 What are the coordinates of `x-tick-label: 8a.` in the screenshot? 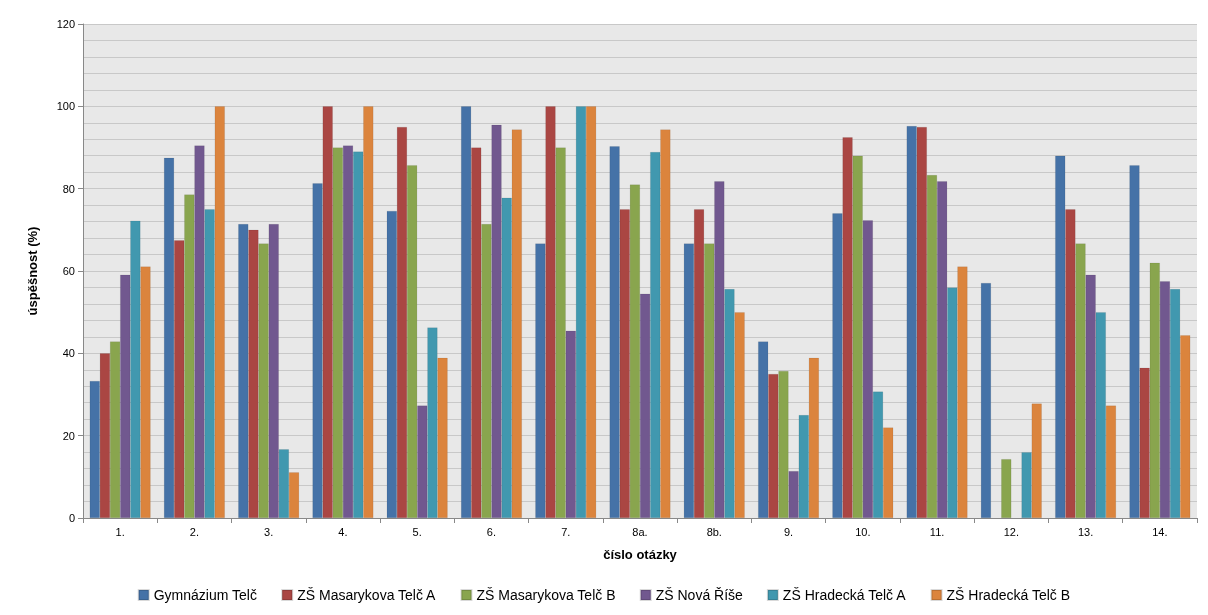 It's located at (640, 531).